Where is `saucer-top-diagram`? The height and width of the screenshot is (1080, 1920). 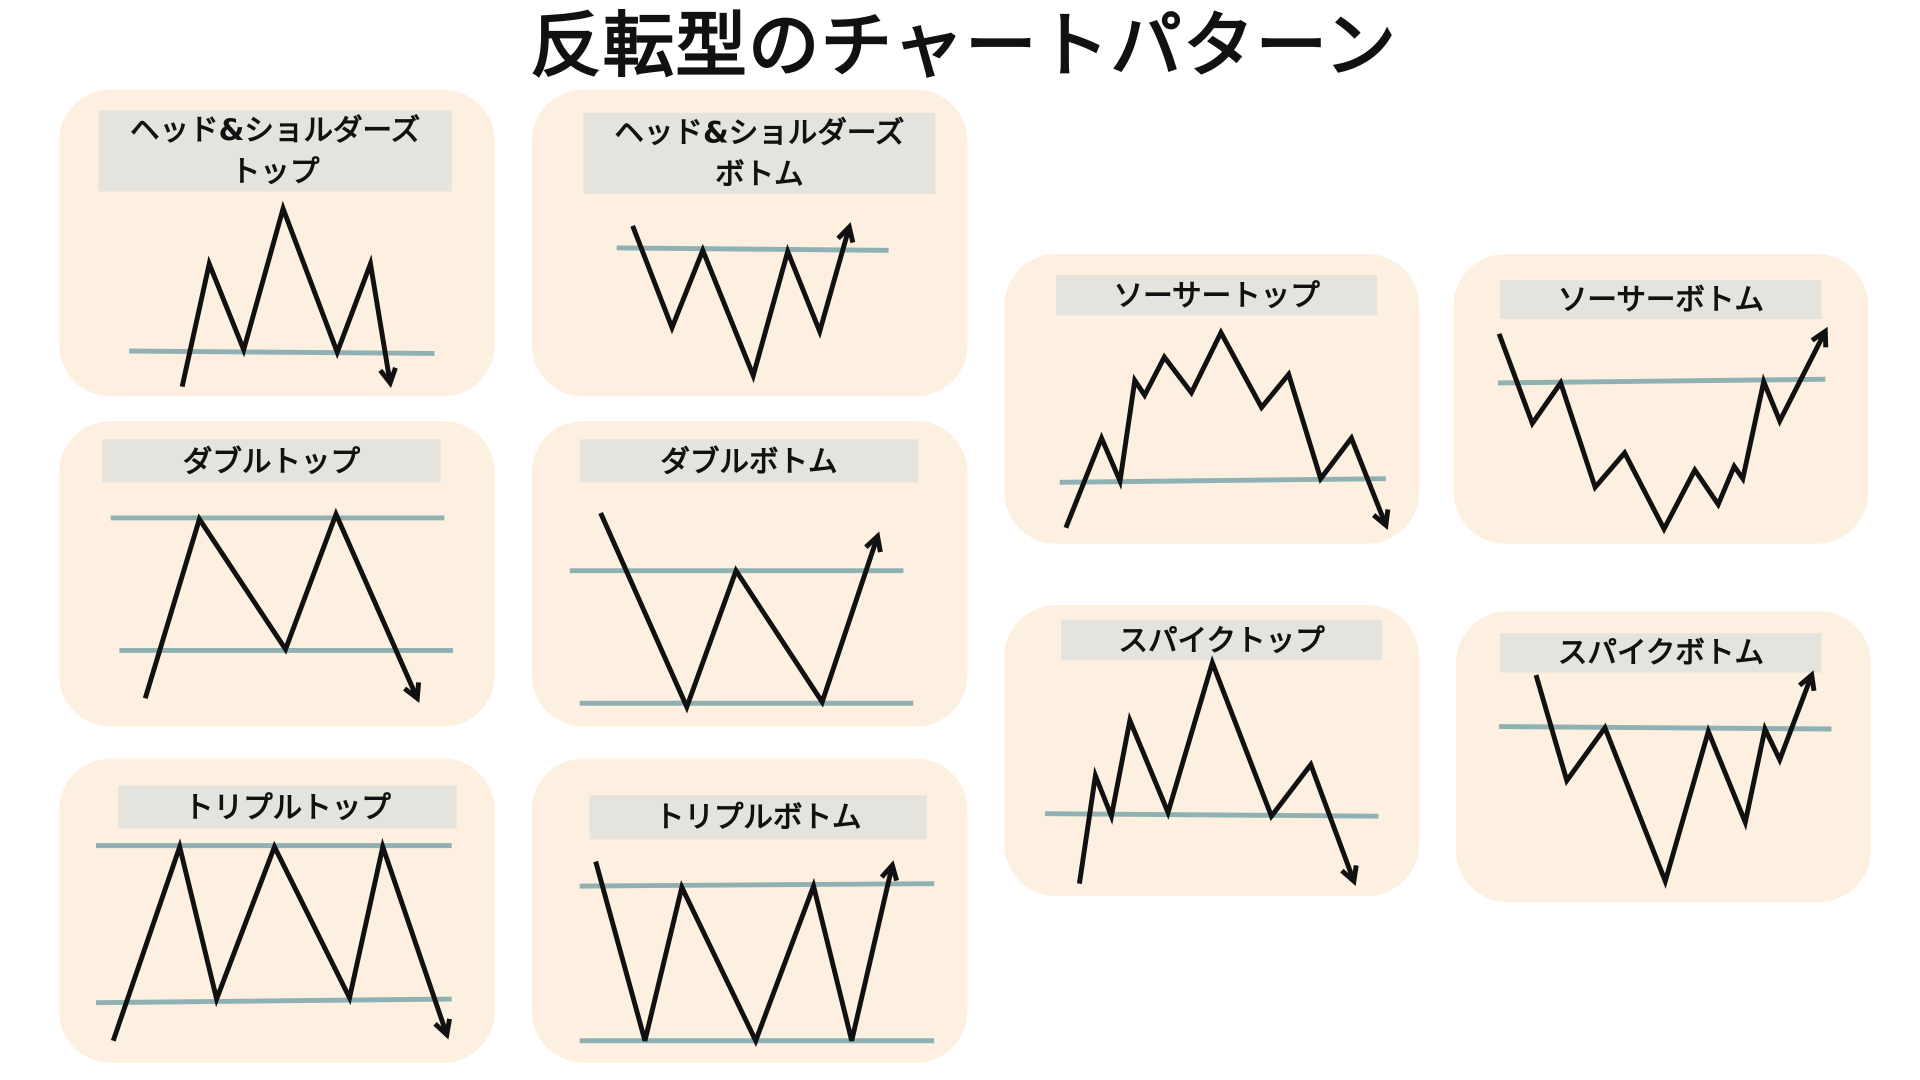
saucer-top-diagram is located at coordinates (1225, 429).